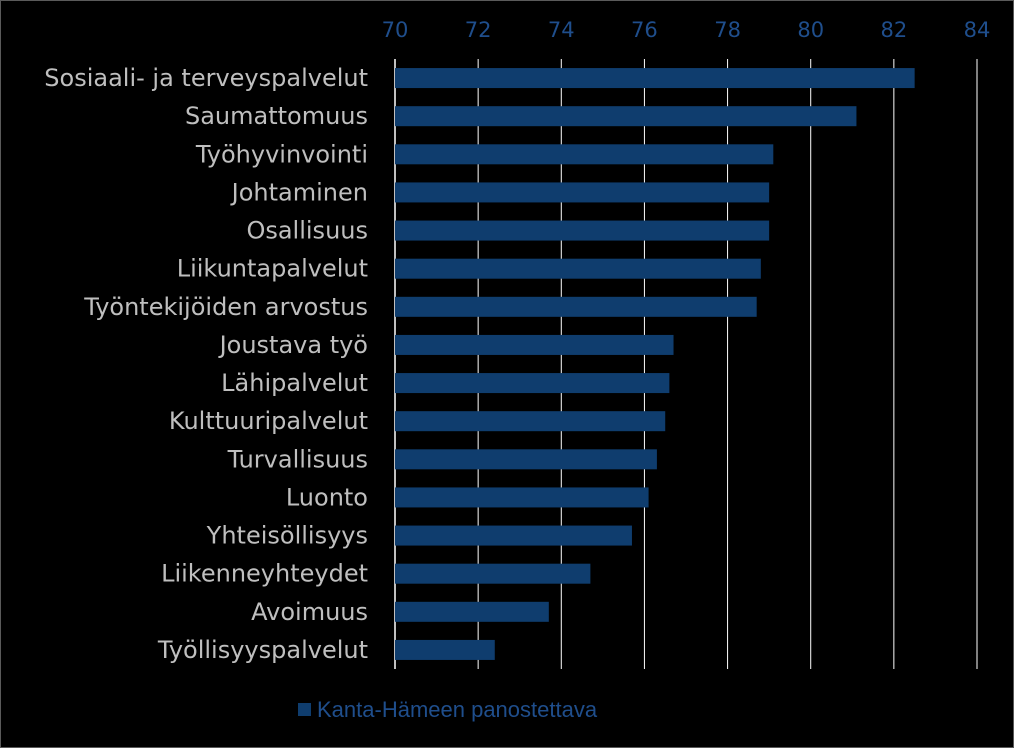 Image resolution: width=1014 pixels, height=748 pixels. What do you see at coordinates (206, 78) in the screenshot?
I see `category-label: Sosiaali- ja terveyspalvelut` at bounding box center [206, 78].